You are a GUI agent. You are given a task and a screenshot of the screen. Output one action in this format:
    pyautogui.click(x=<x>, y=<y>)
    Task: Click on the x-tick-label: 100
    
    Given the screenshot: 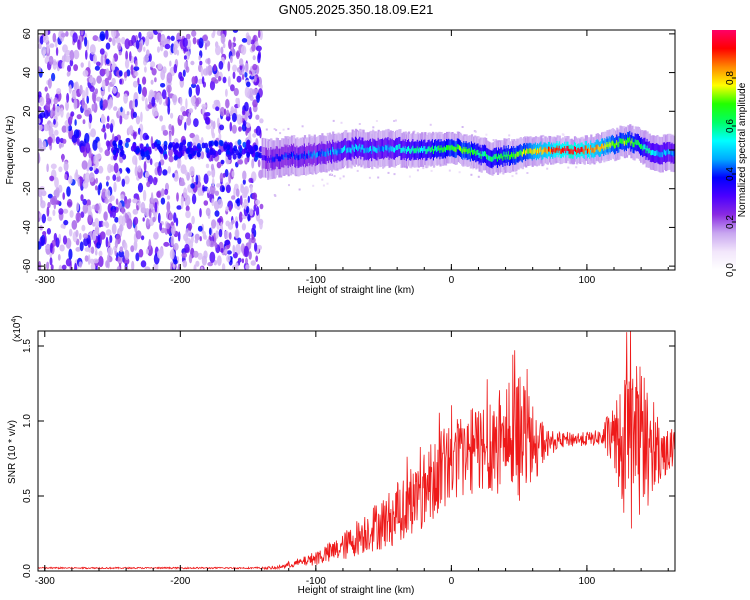 What is the action you would take?
    pyautogui.click(x=587, y=581)
    